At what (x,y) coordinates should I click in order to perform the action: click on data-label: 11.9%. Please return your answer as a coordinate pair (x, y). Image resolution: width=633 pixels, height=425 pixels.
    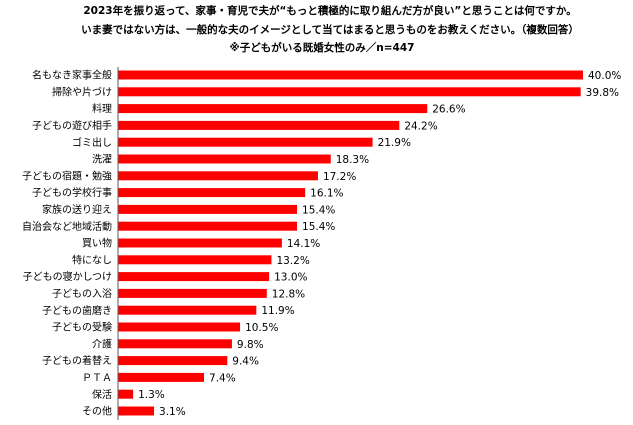
    Looking at the image, I should click on (277, 311).